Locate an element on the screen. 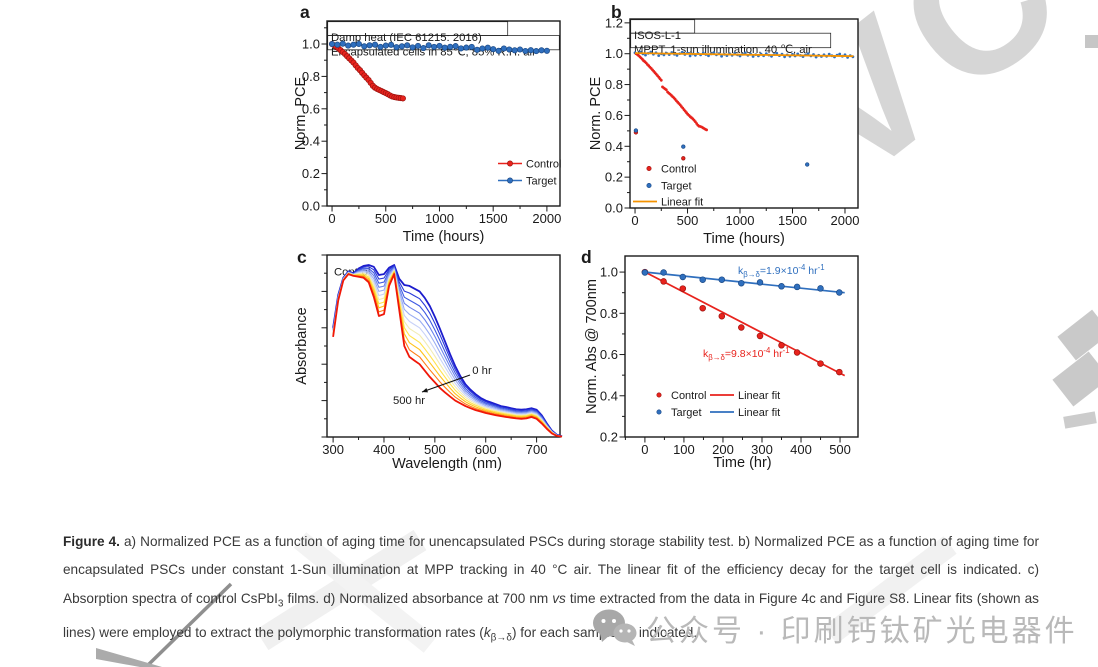  panel-b-frame is located at coordinates (744, 113).